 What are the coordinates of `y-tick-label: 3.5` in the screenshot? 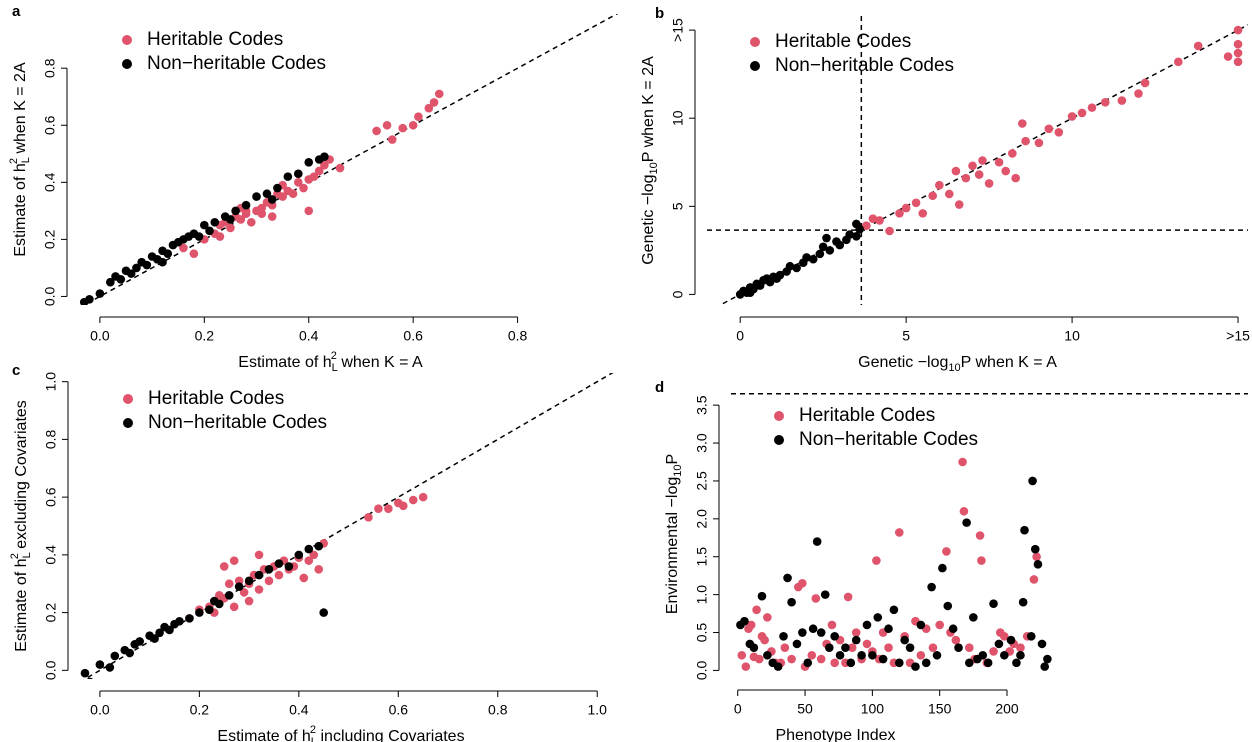 It's located at (702, 405).